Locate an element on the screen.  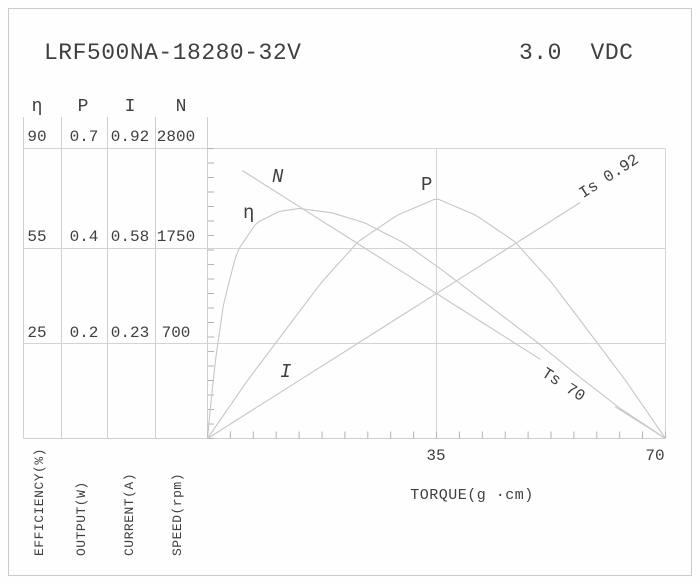
x-tick-35: 35 is located at coordinates (436, 456).